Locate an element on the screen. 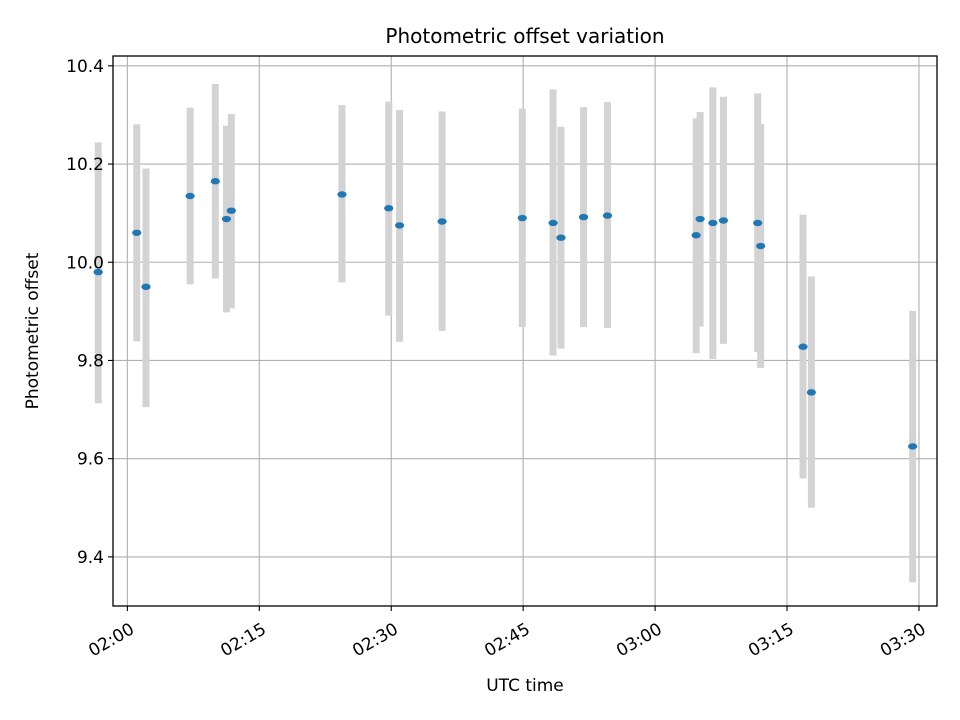 The image size is (960, 720). y-tick-label: 10.0 is located at coordinates (85, 263).